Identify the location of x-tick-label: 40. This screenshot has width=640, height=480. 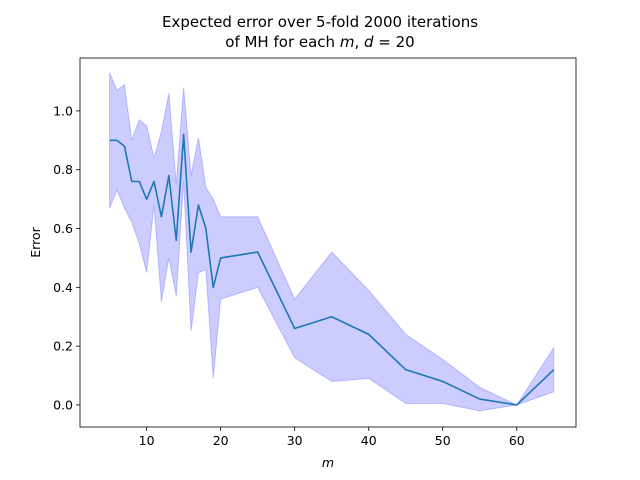
(369, 440).